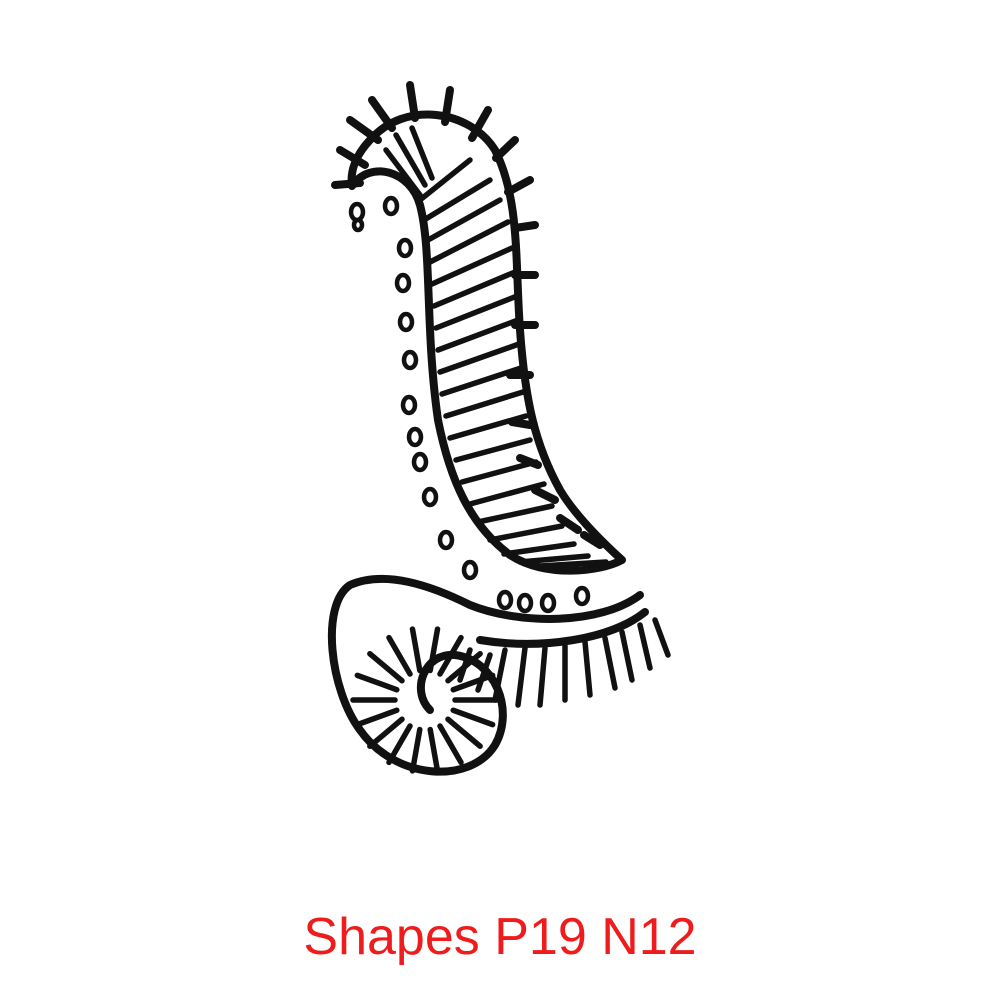  I want to click on caption-label: Shapes P19 N12, so click(500, 937).